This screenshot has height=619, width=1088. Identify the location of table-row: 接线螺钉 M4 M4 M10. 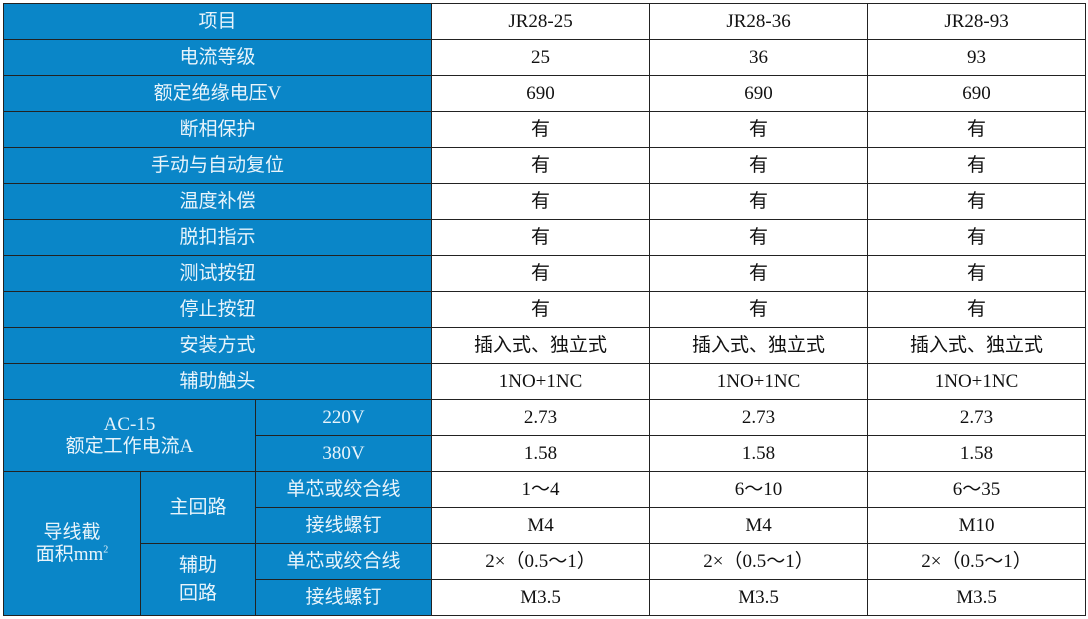
(545, 525).